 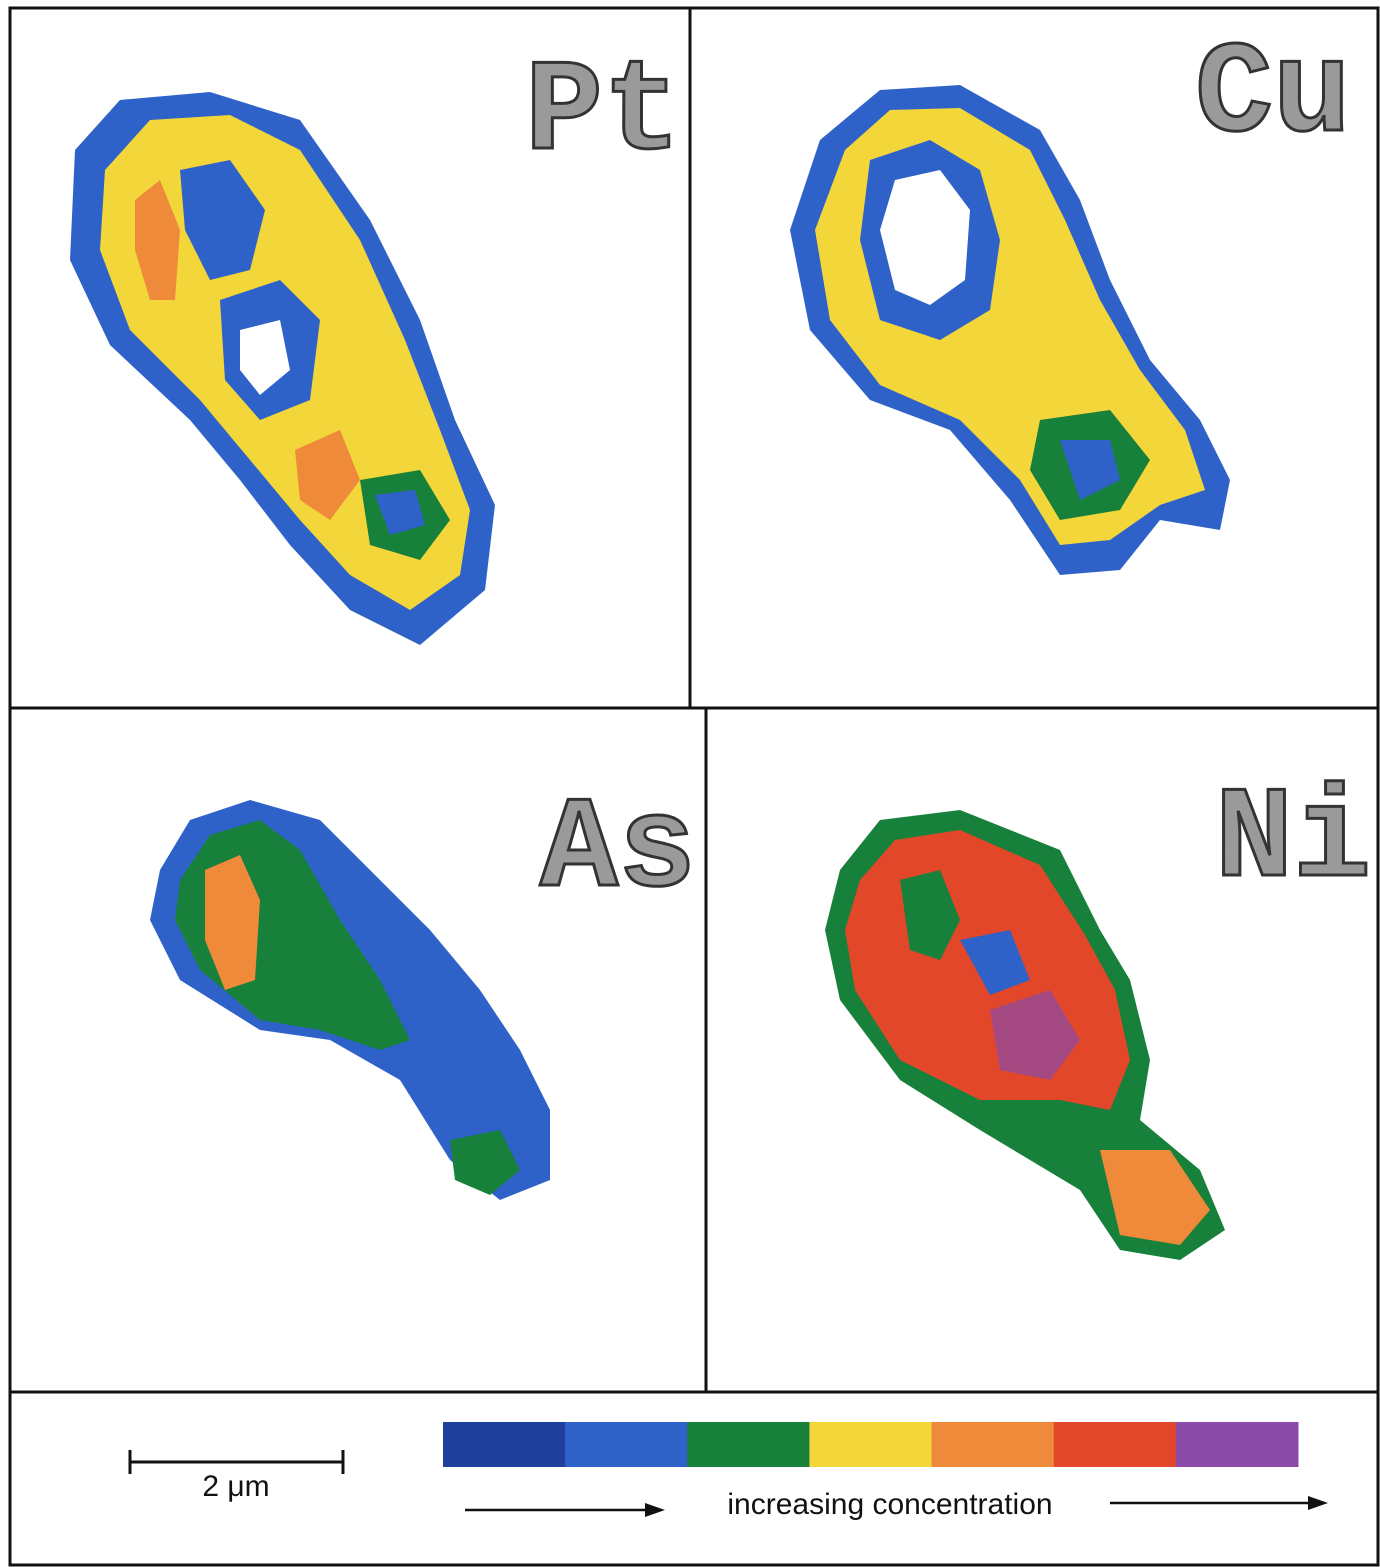 What do you see at coordinates (1071, 298) in the screenshot?
I see `cu-map: Cu` at bounding box center [1071, 298].